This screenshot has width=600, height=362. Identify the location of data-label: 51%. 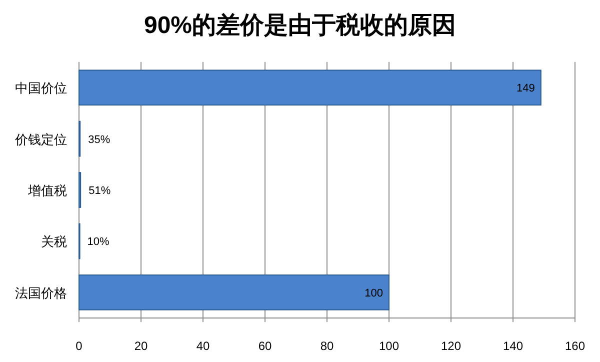
(99, 191).